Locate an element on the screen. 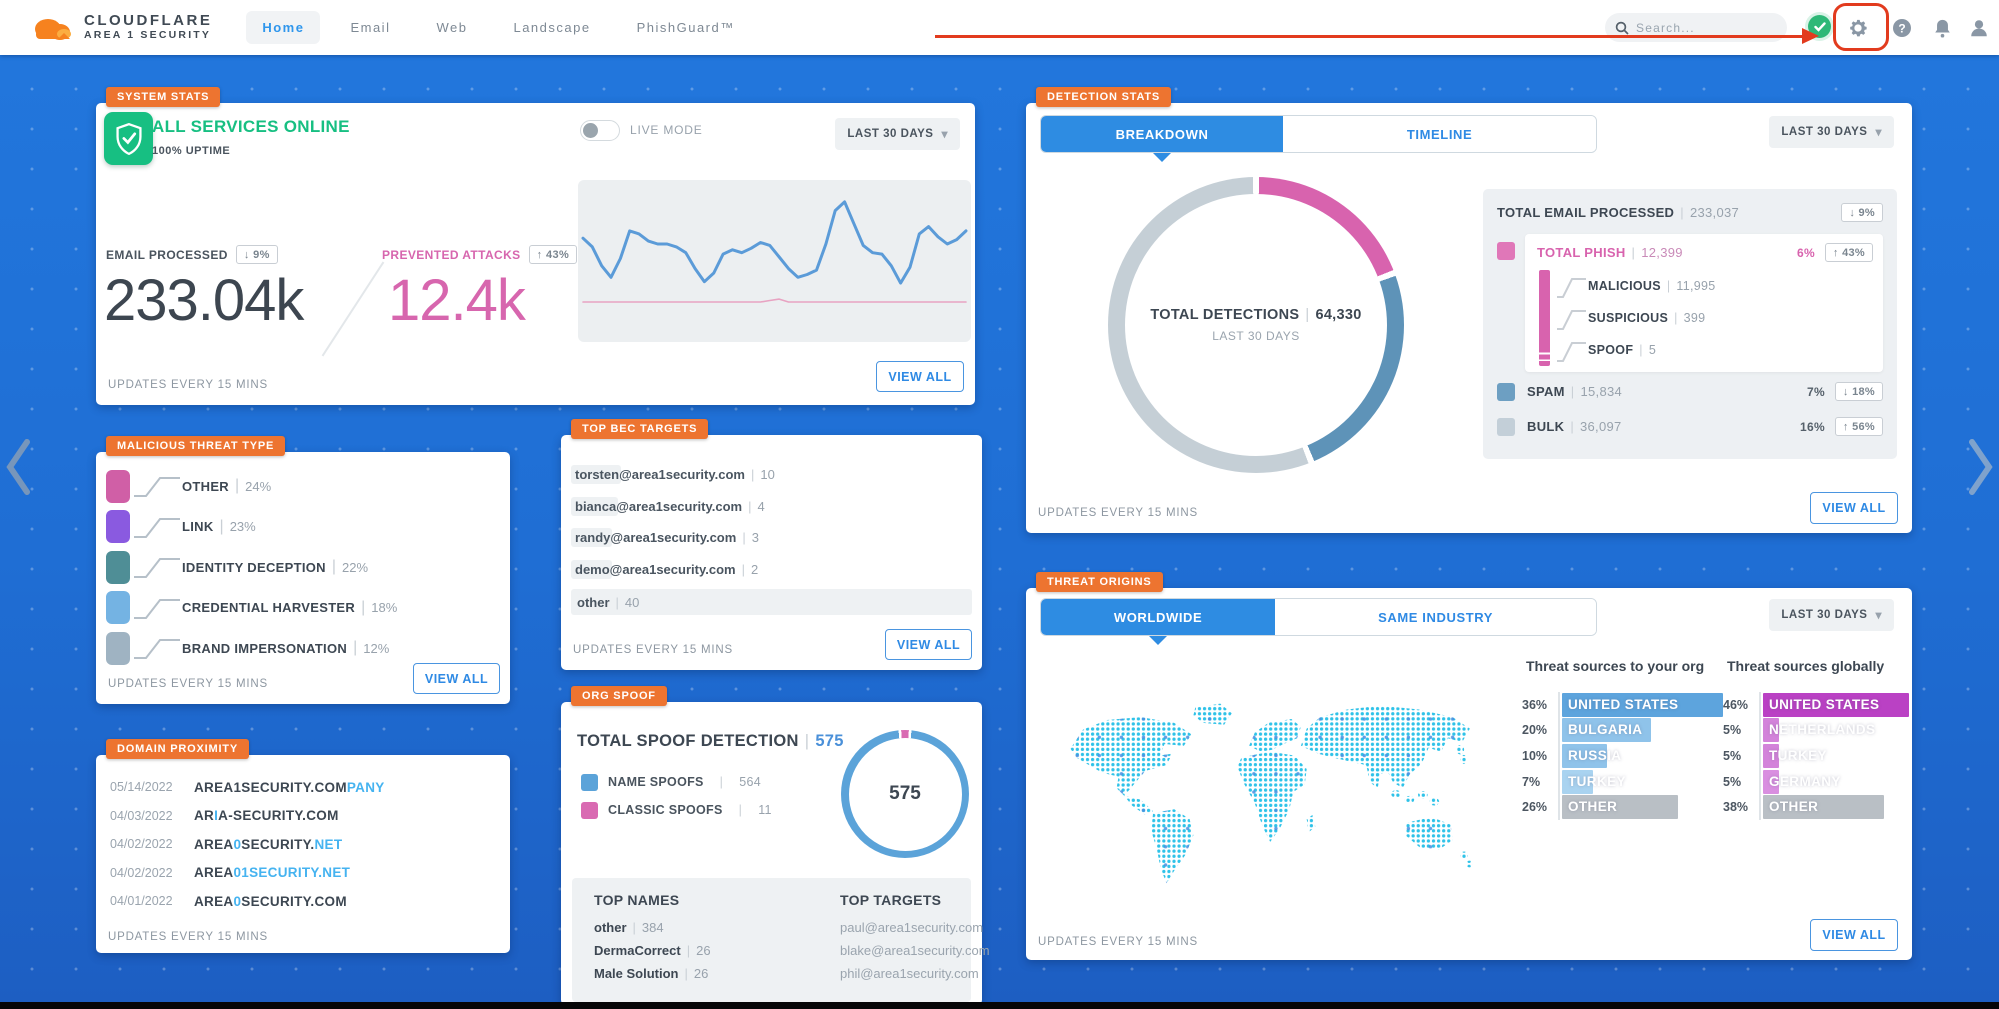 The height and width of the screenshot is (1009, 1999). threat-source-row: 36% UNITED STATES is located at coordinates (1622, 705).